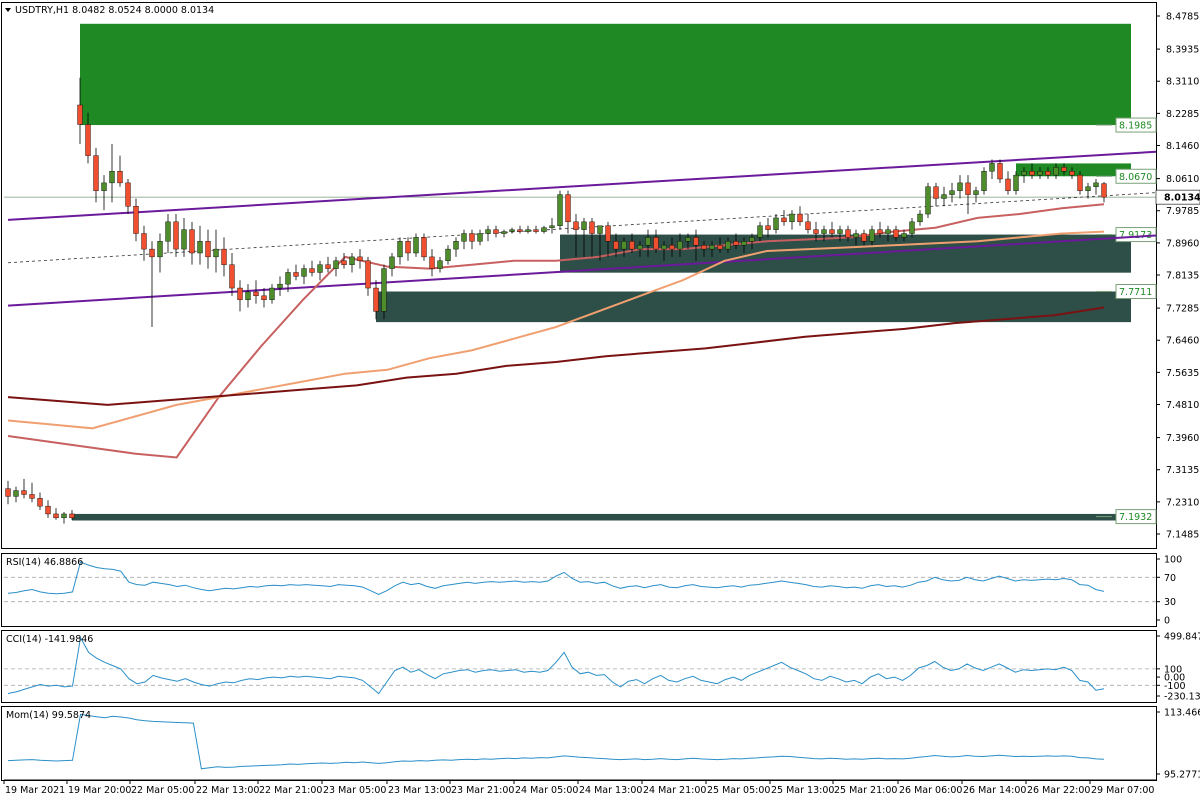 The image size is (1200, 803). What do you see at coordinates (582, 270) in the screenshot?
I see `channel-lower-line` at bounding box center [582, 270].